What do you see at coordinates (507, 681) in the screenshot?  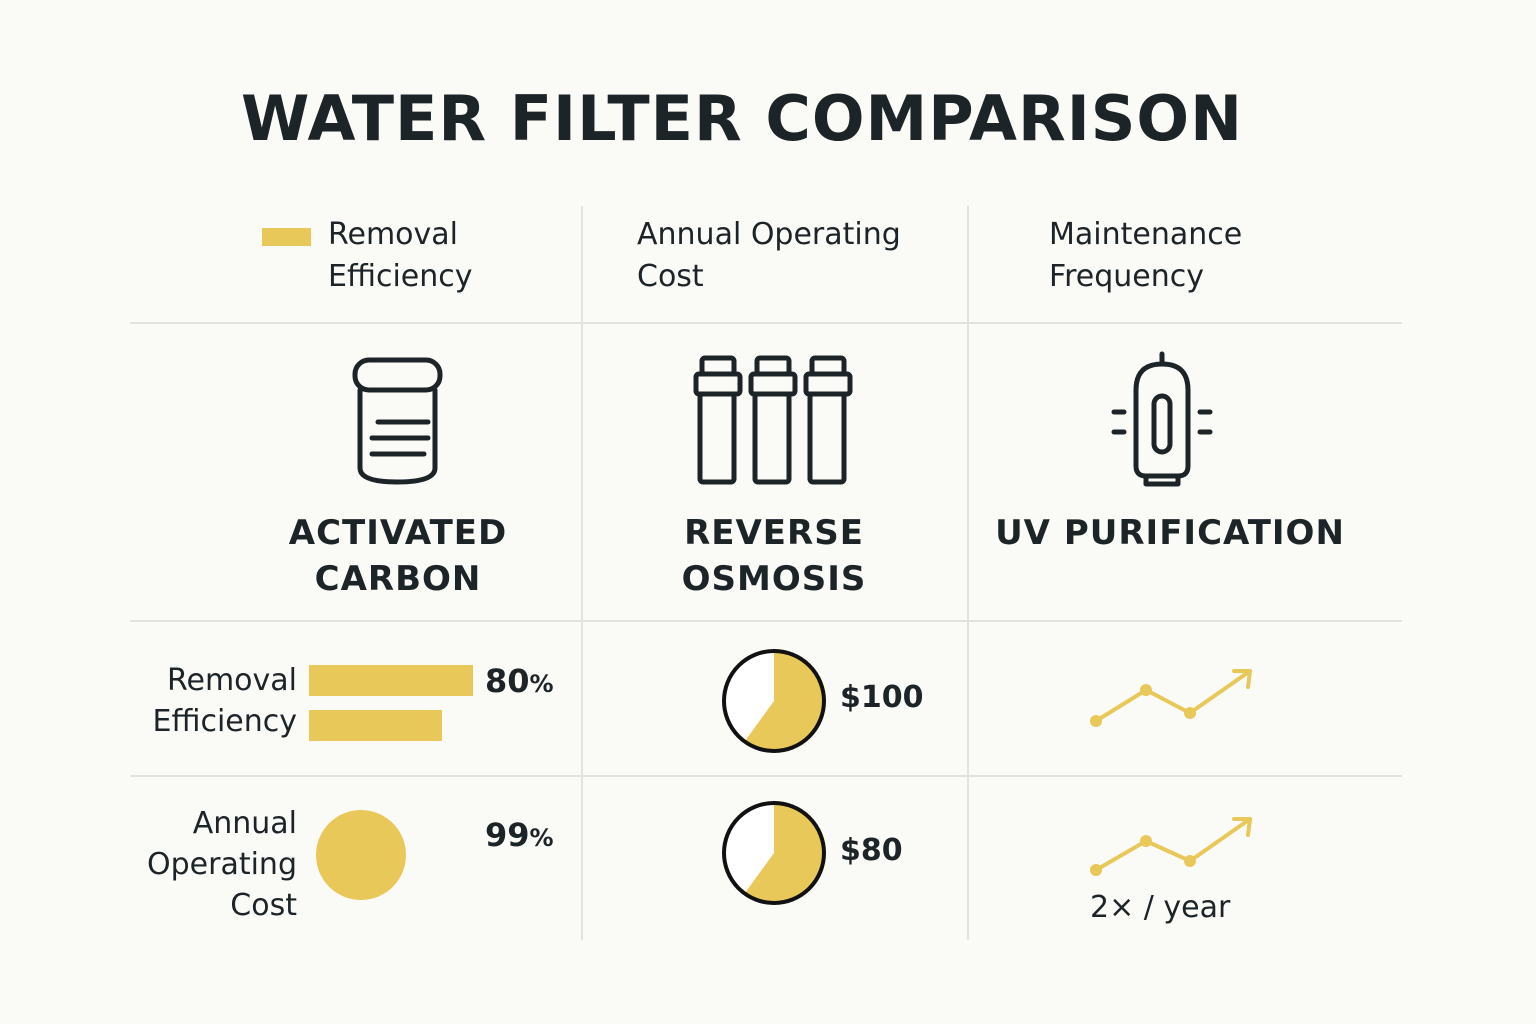 I see `efficiency-value: 80` at bounding box center [507, 681].